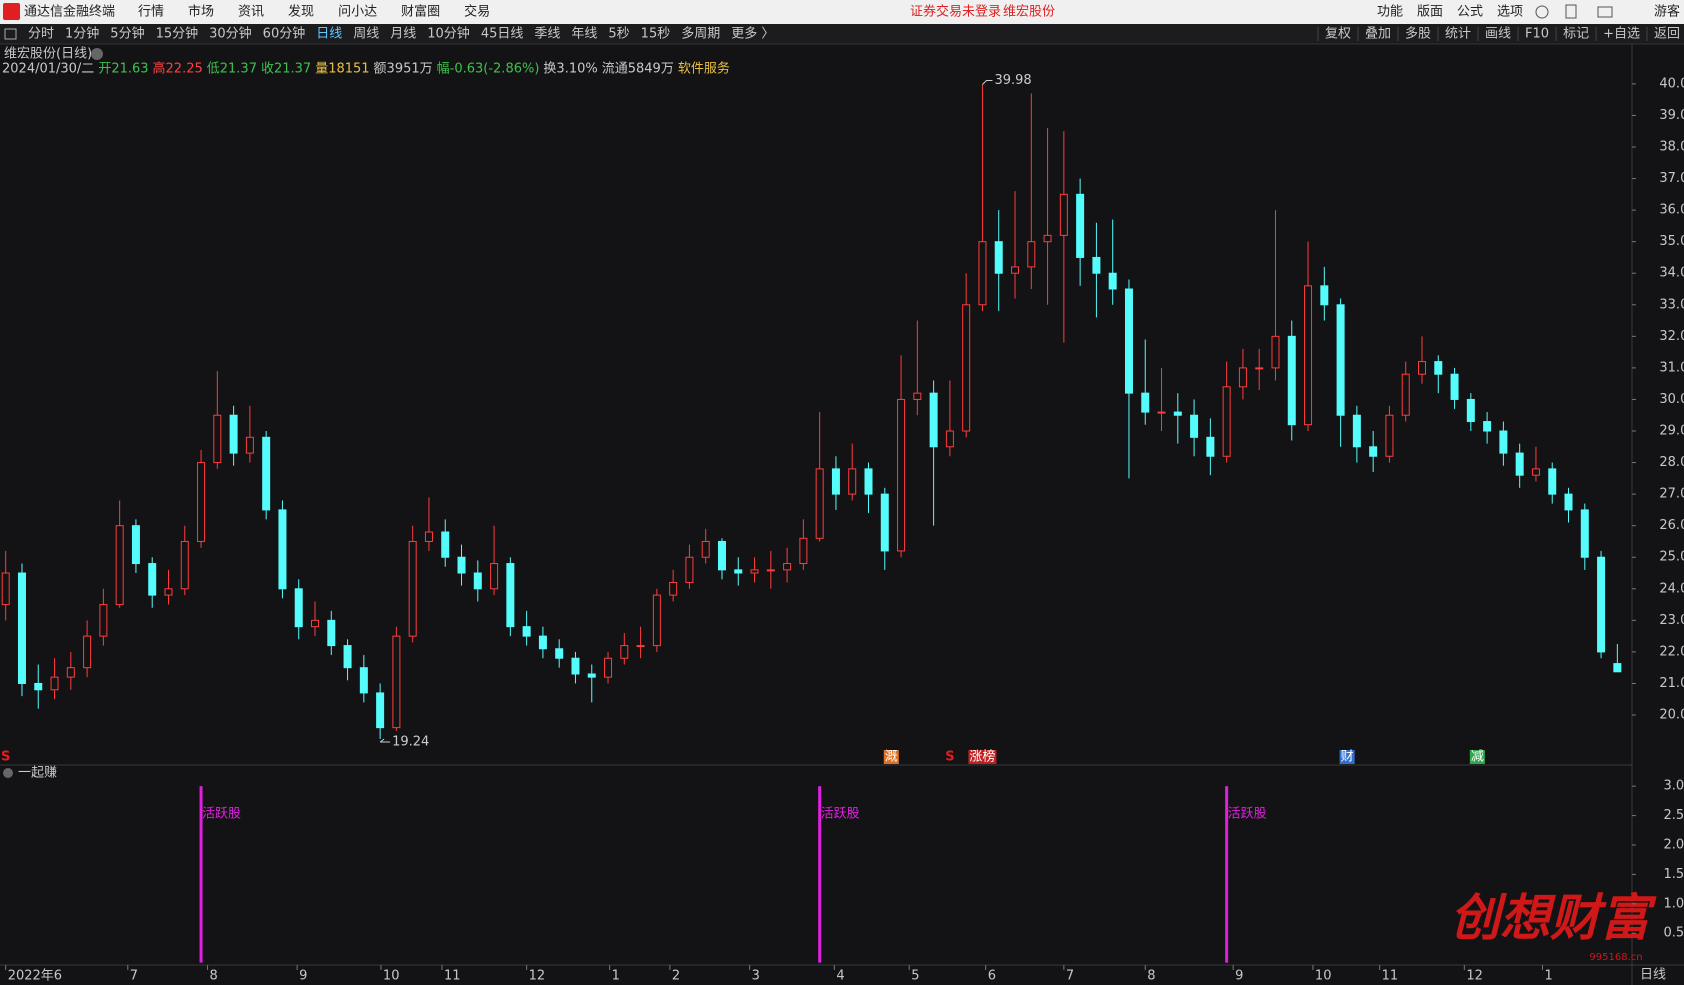  What do you see at coordinates (366, 34) in the screenshot?
I see `period-button: 周线` at bounding box center [366, 34].